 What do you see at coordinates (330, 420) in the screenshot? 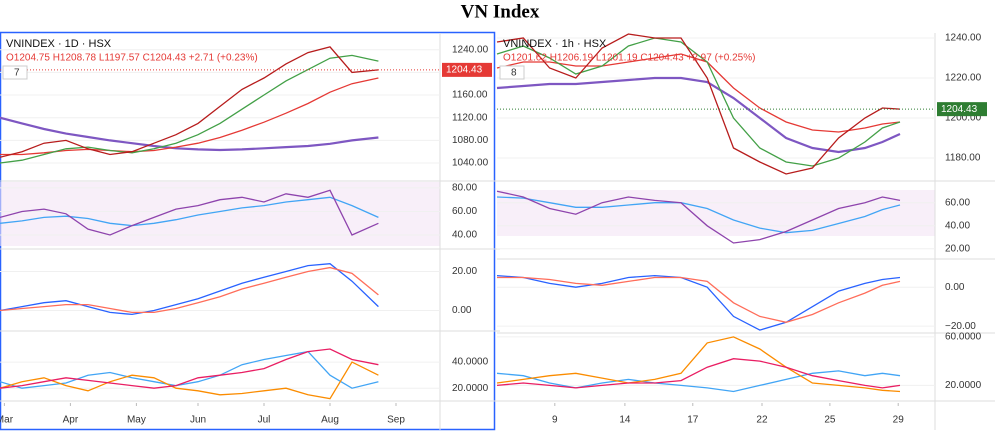
I see `x-tick-label: Aug` at bounding box center [330, 420].